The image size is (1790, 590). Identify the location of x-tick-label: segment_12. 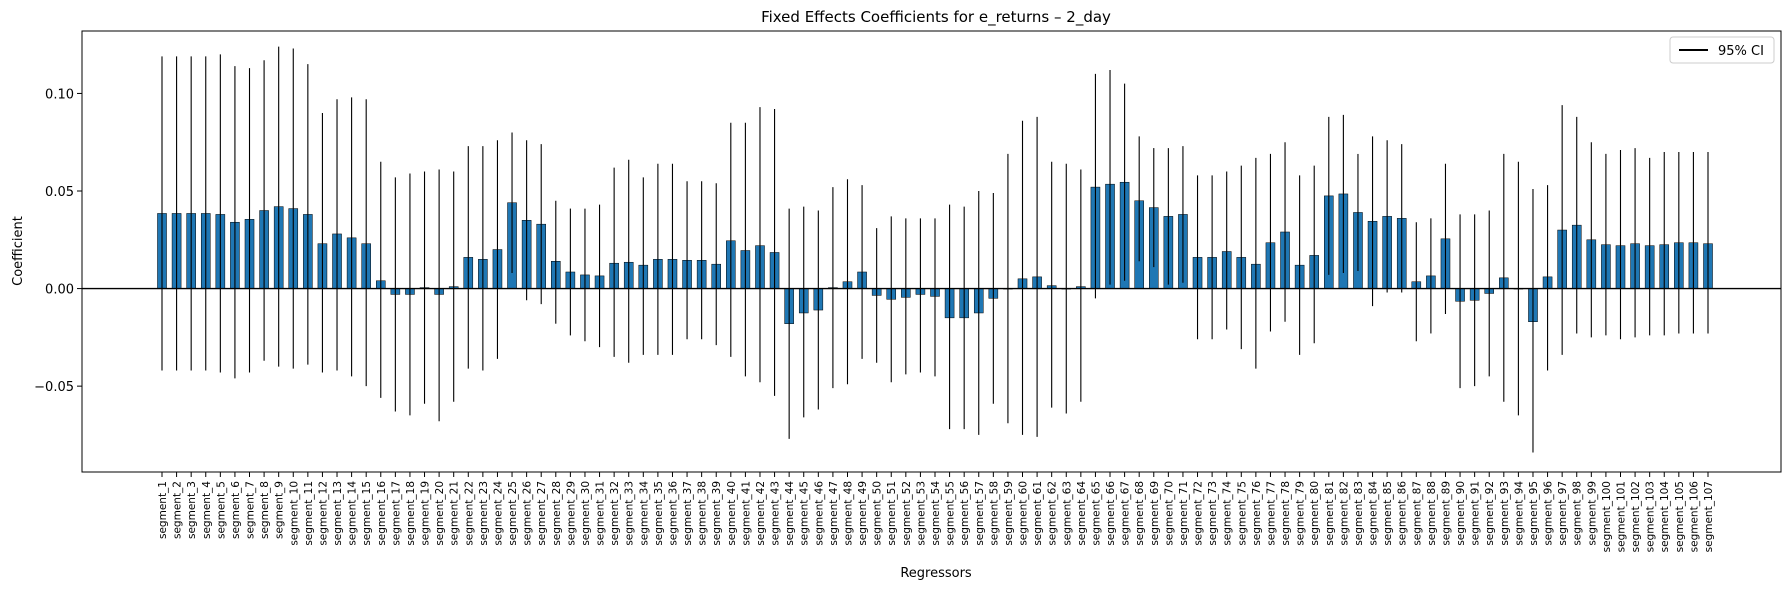
(323, 513).